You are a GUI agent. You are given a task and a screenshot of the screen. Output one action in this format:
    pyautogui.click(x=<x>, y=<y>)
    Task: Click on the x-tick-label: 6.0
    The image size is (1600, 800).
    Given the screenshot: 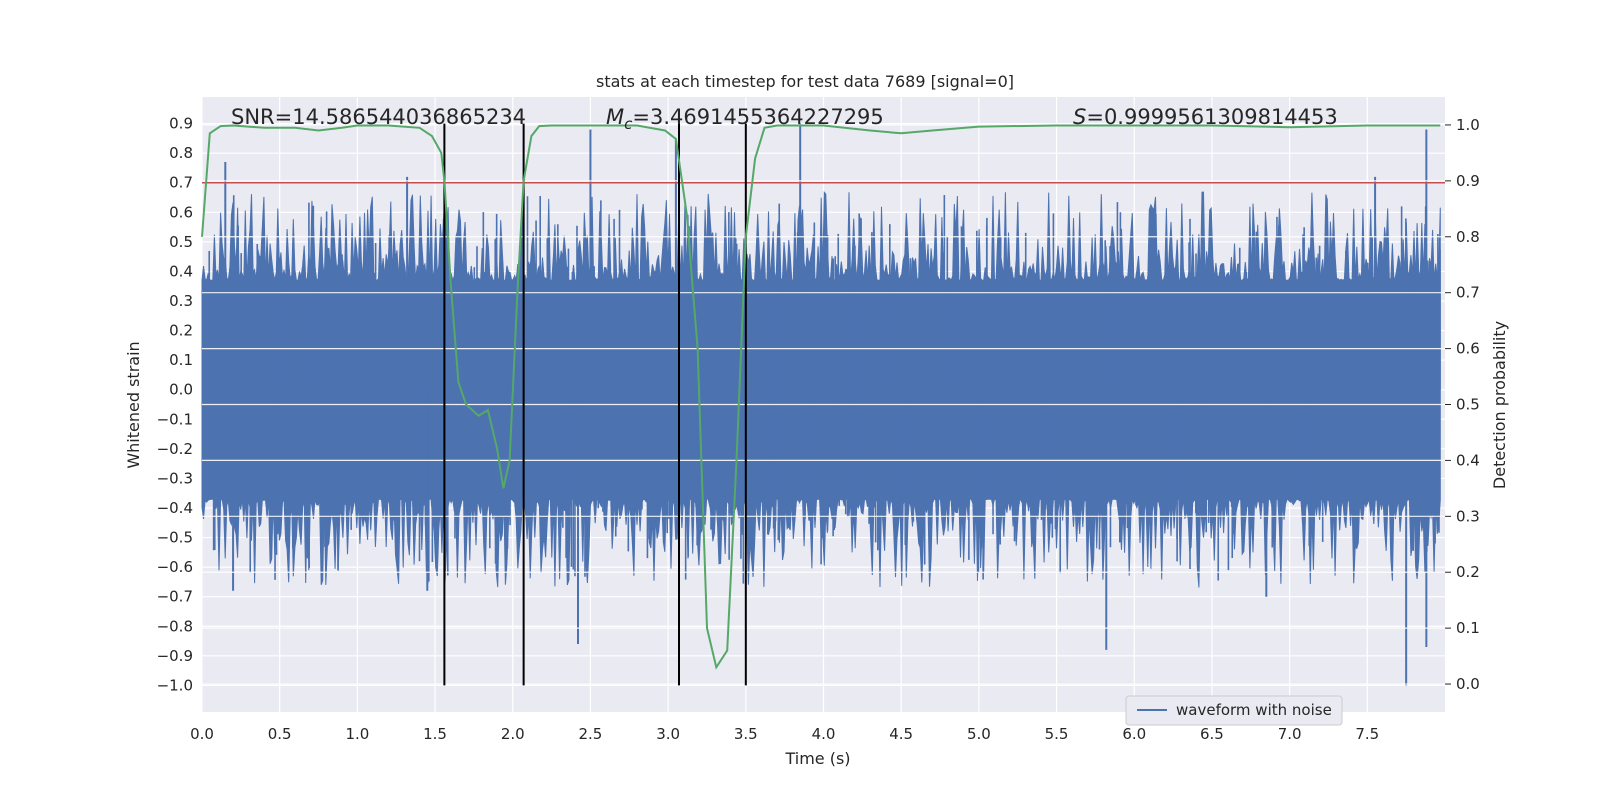 What is the action you would take?
    pyautogui.click(x=1134, y=734)
    